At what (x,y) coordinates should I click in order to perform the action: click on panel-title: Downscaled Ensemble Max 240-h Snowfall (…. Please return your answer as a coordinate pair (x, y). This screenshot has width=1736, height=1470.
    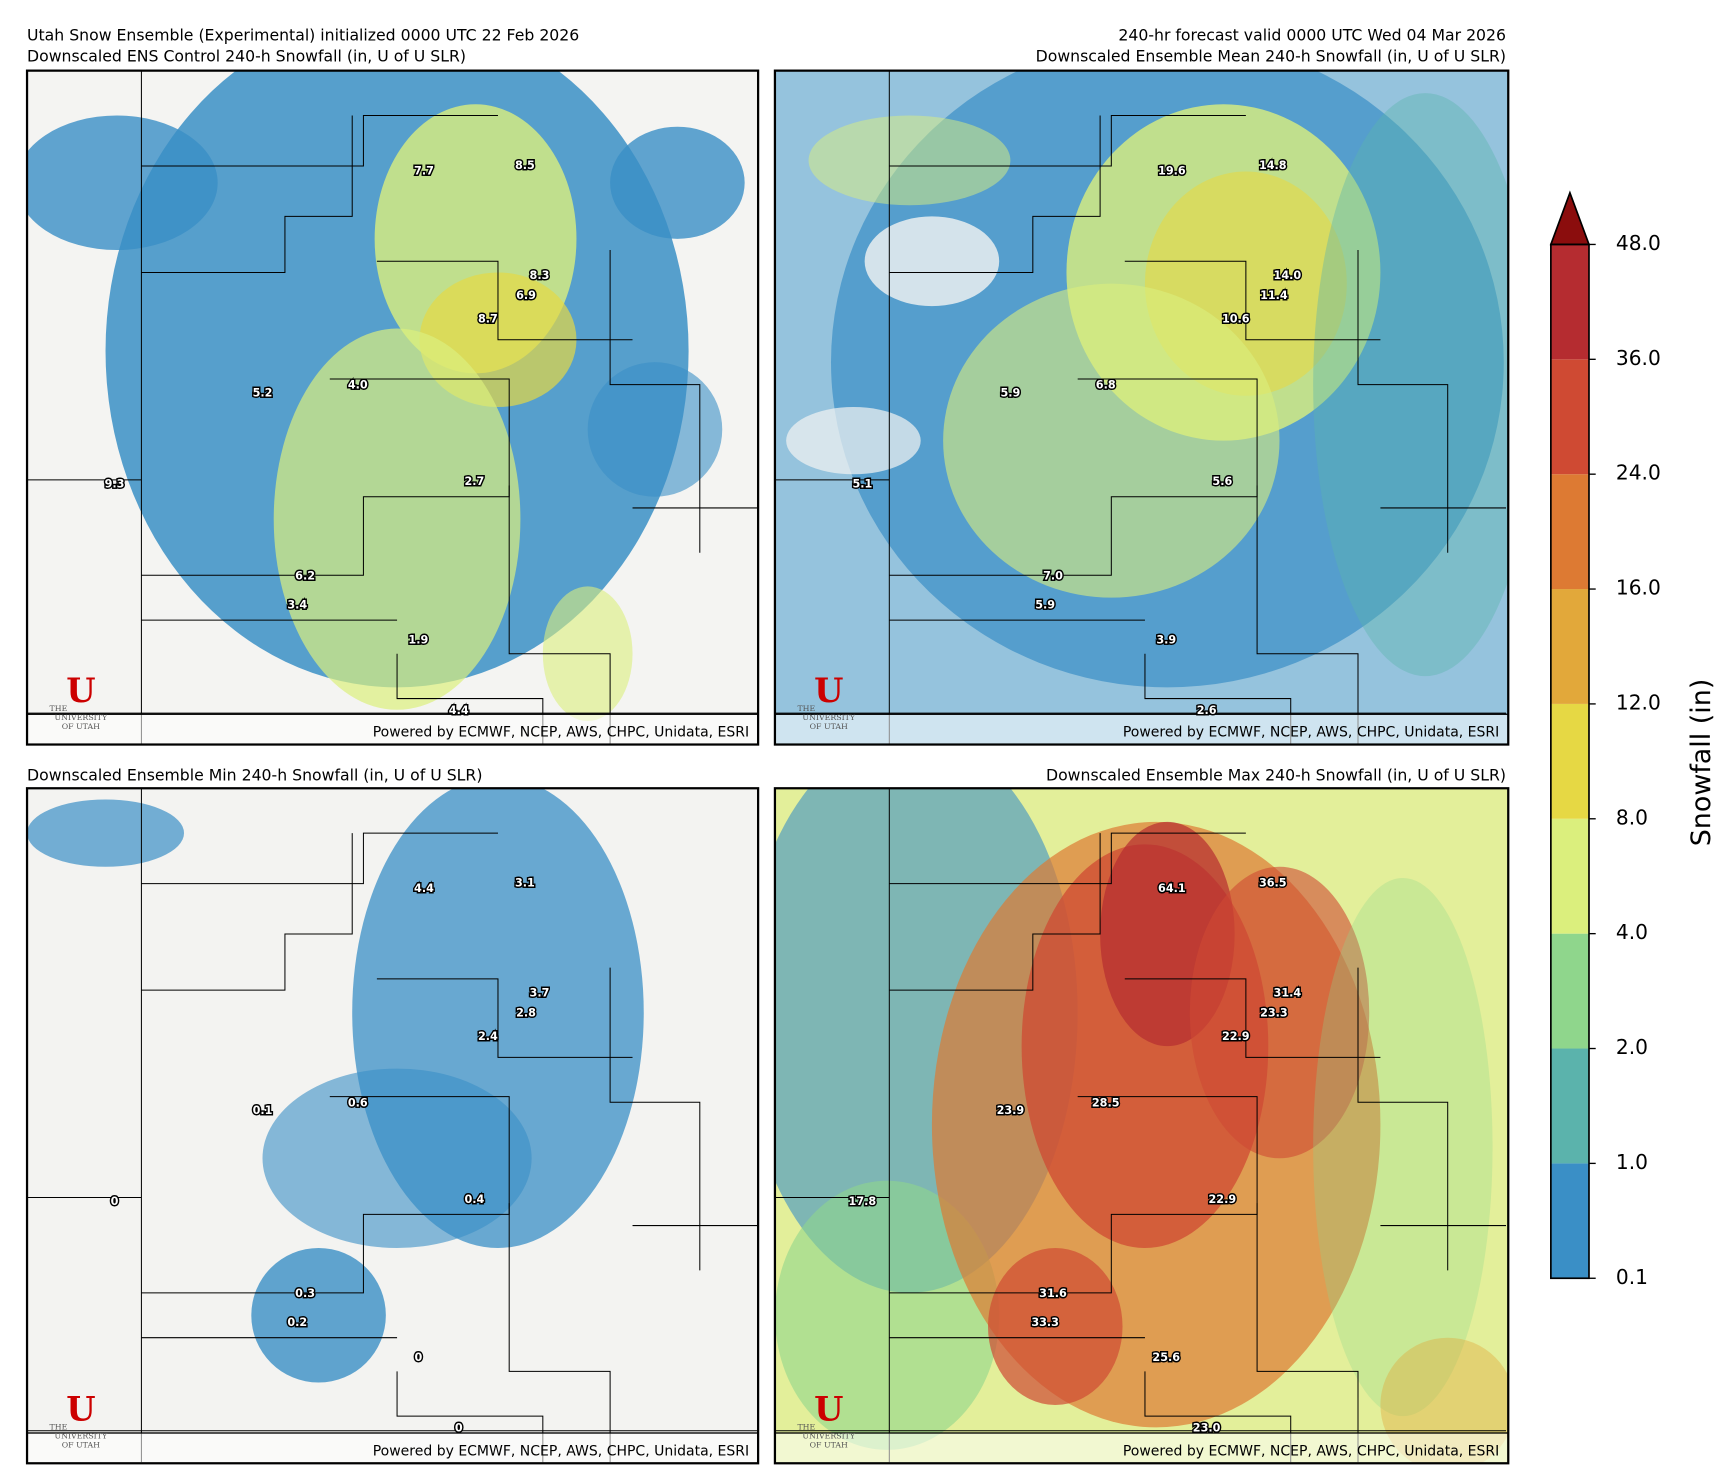
    Looking at the image, I should click on (1276, 774).